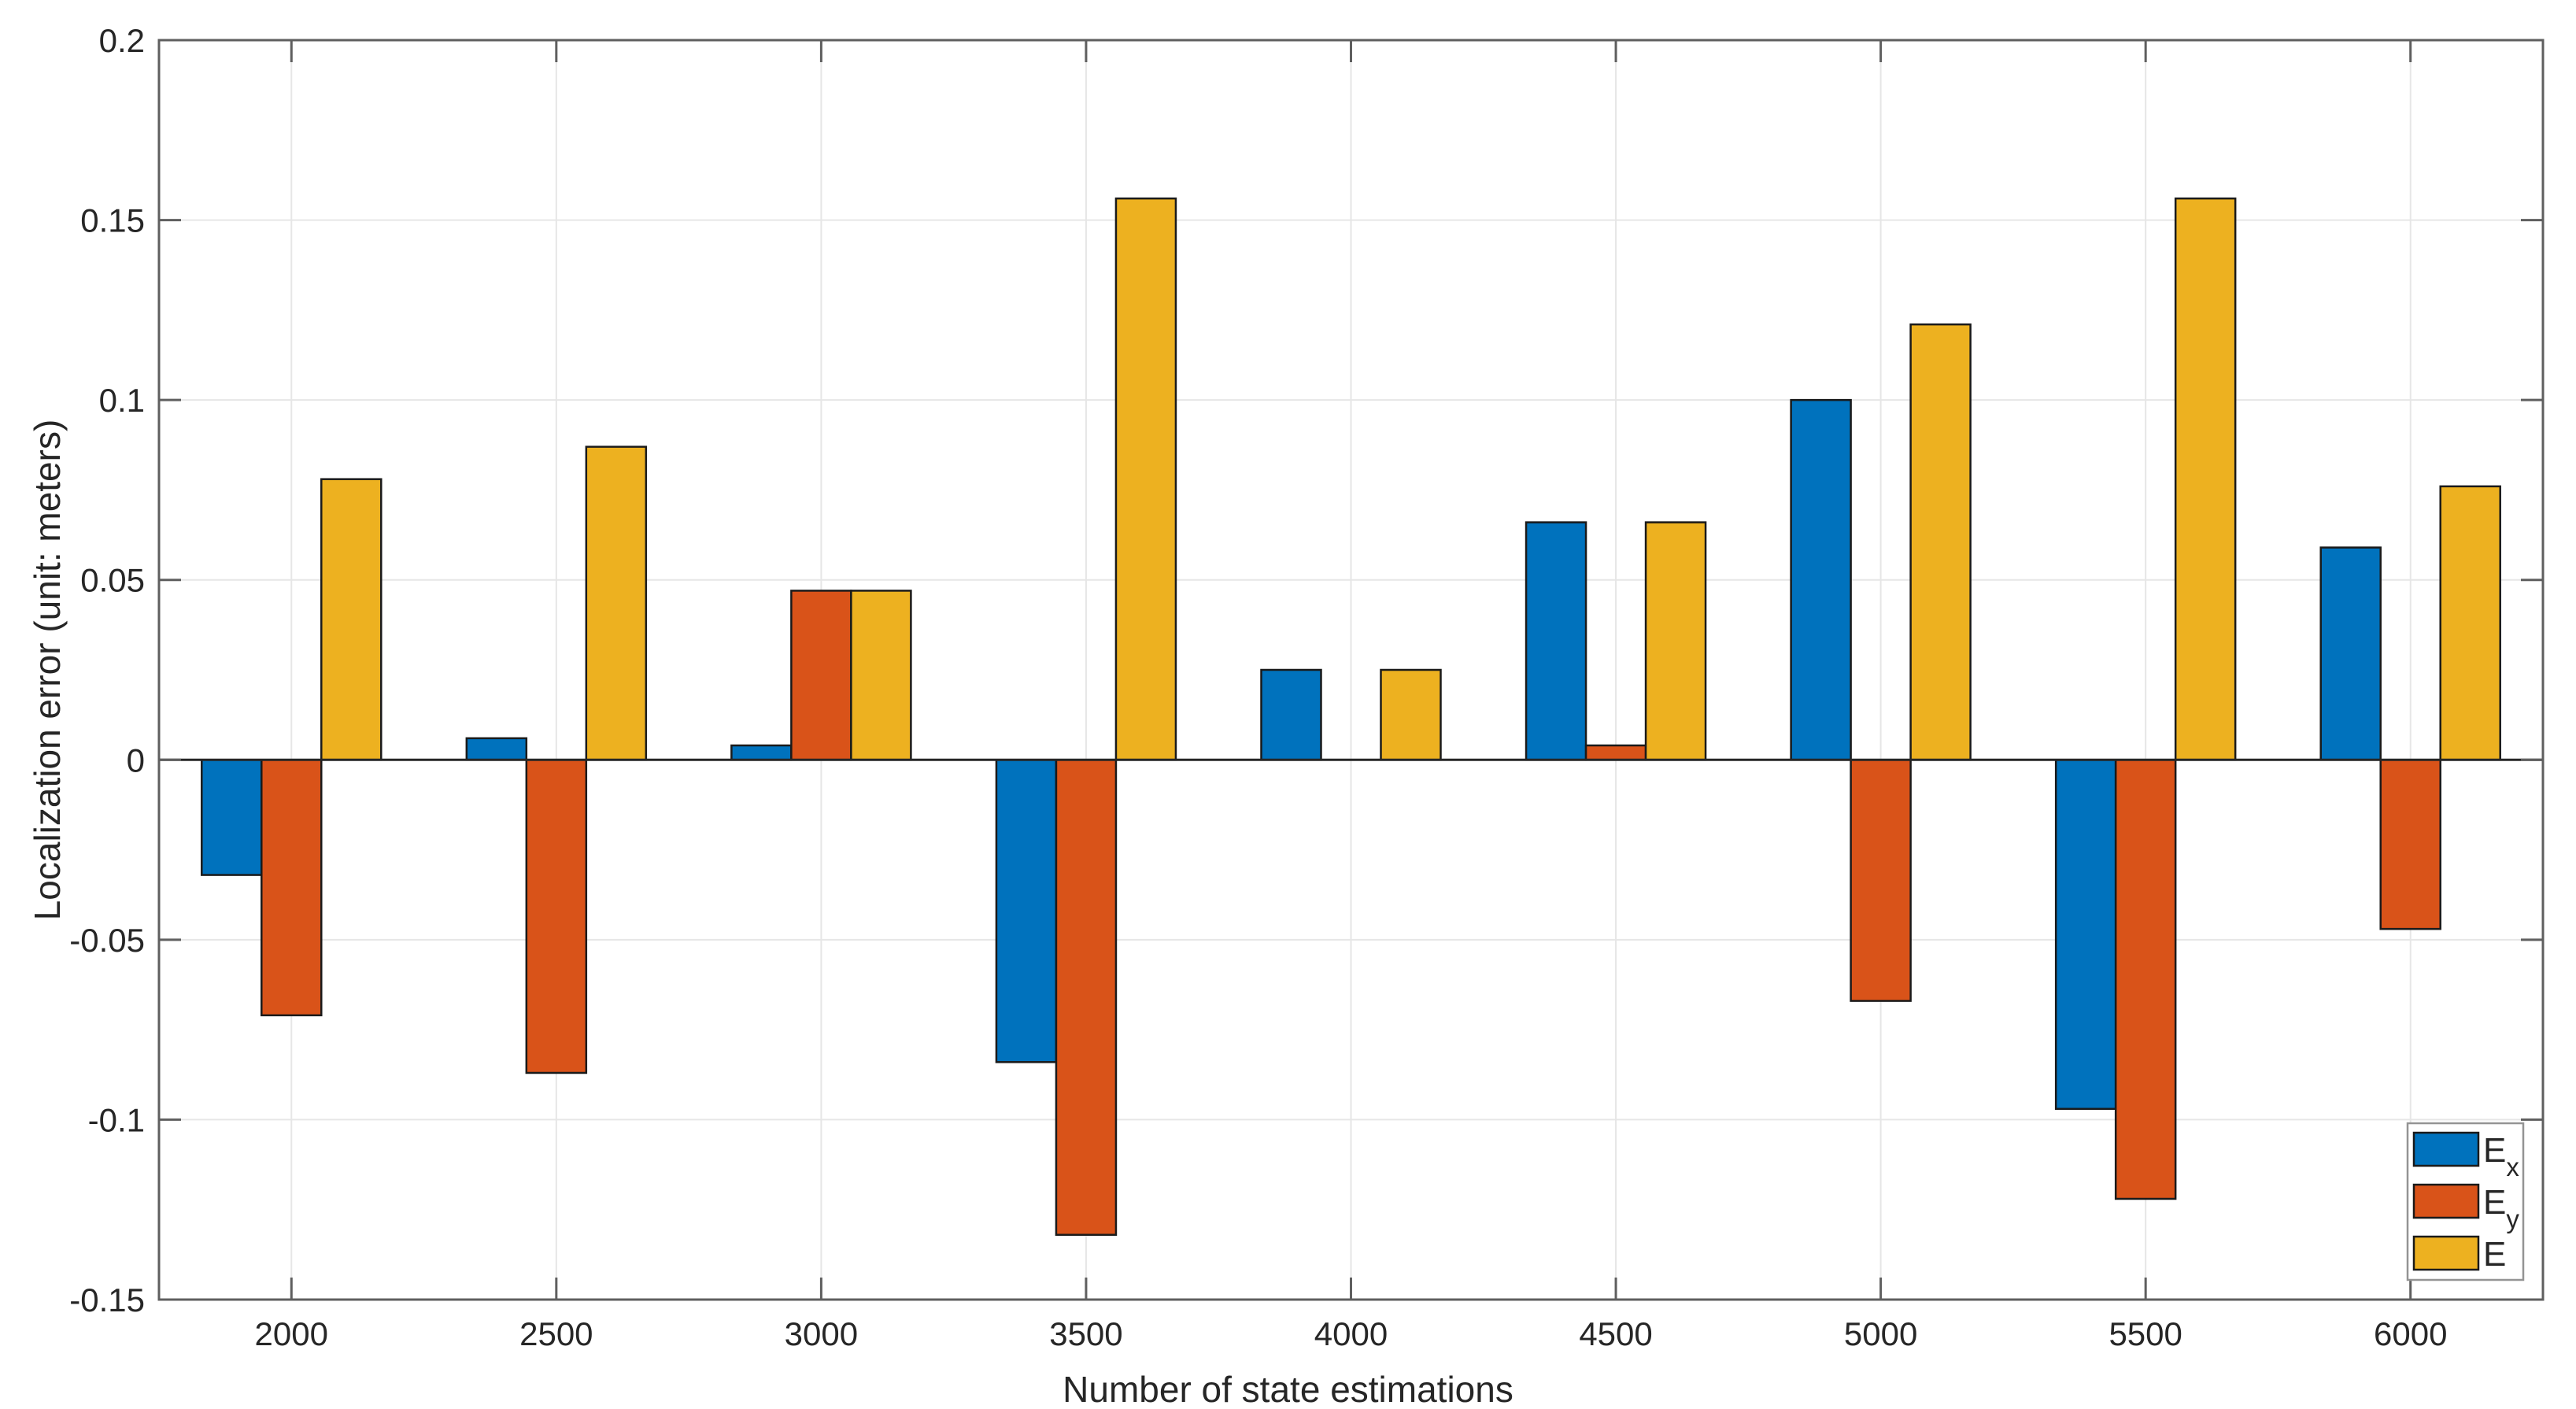  Describe the element at coordinates (107, 1299) in the screenshot. I see `y-tick-label--0.15: -0.15` at that location.